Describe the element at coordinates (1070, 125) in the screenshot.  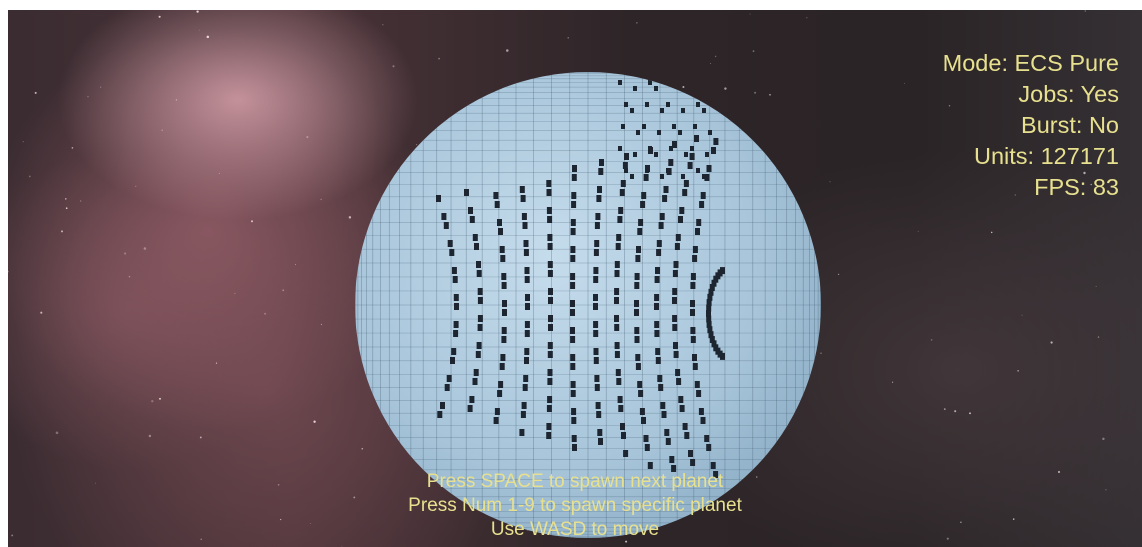
I see `burst-label: Burst: No` at that location.